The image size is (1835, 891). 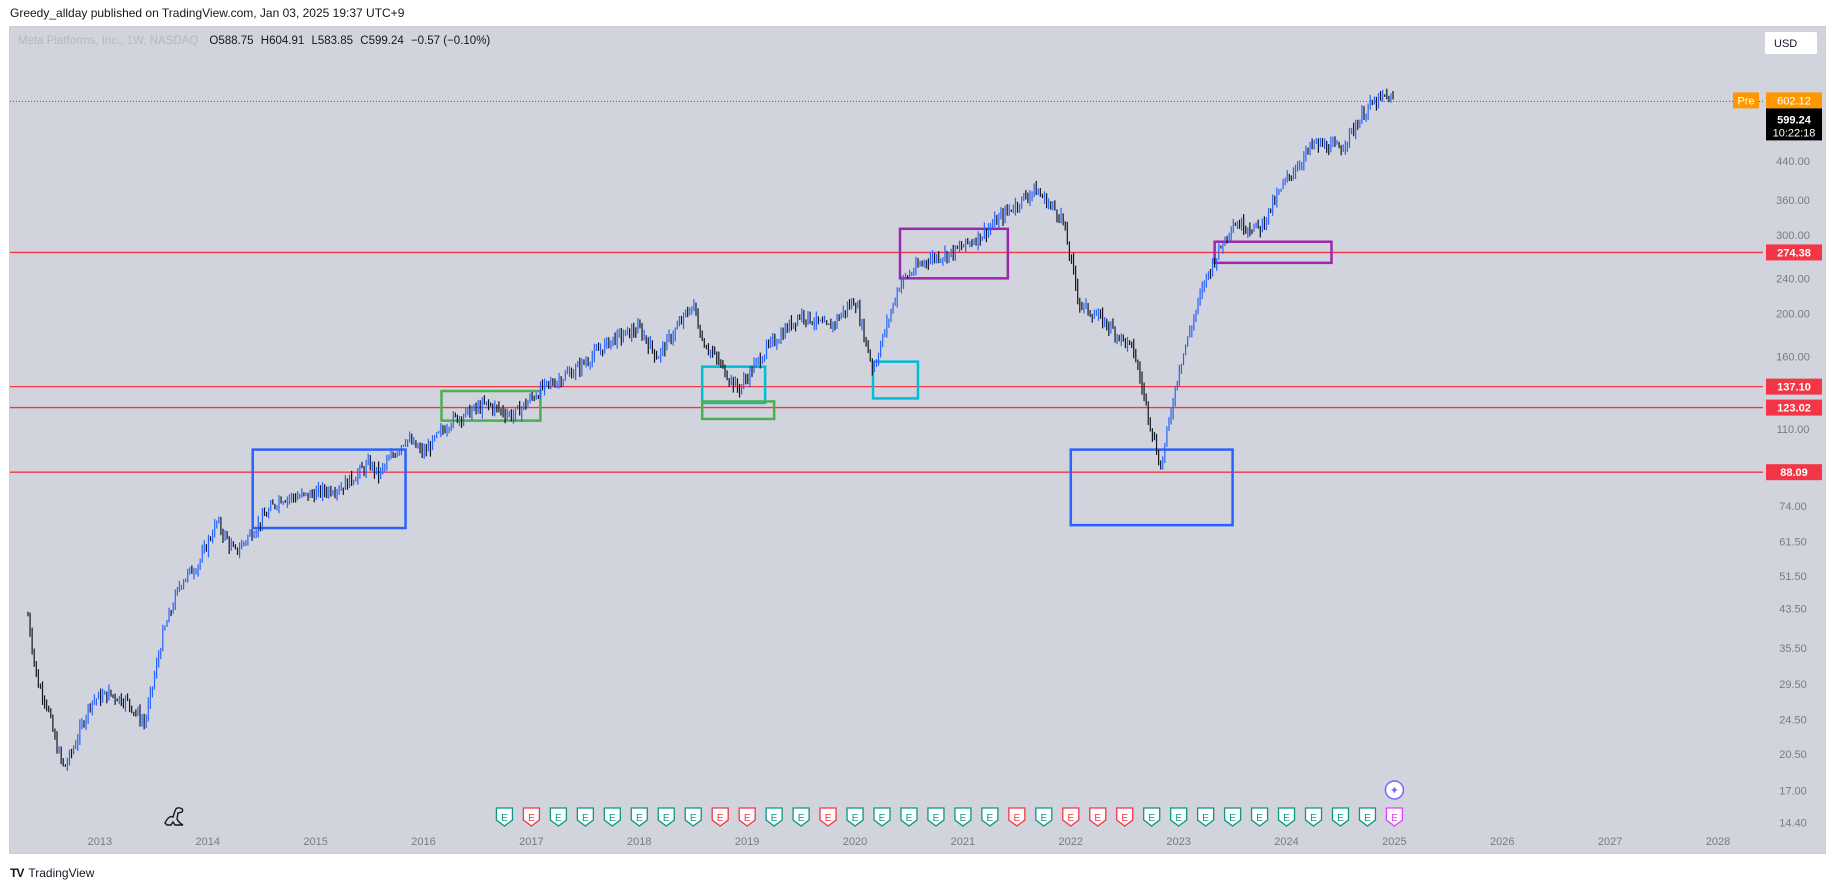 I want to click on earnings-marker-label-9: E, so click(x=747, y=818).